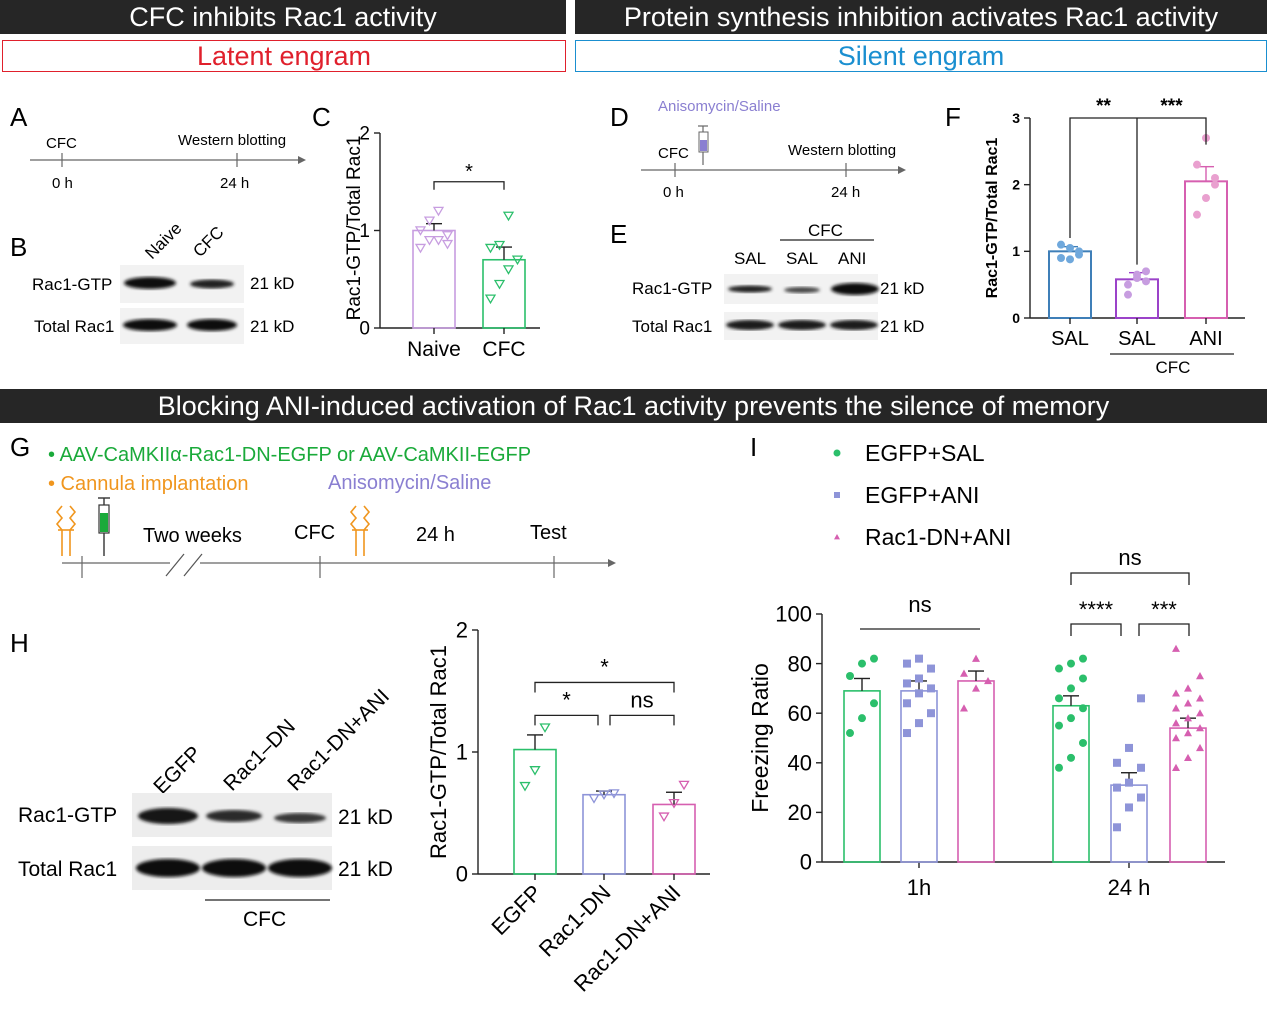 The width and height of the screenshot is (1267, 1023). I want to click on lane-label-e-ani: ANI, so click(852, 258).